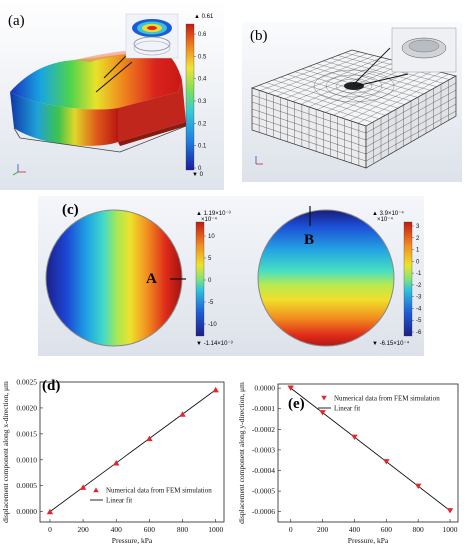 The image size is (466, 555). I want to click on colorbar-a-tick-label: 0.6, so click(202, 35).